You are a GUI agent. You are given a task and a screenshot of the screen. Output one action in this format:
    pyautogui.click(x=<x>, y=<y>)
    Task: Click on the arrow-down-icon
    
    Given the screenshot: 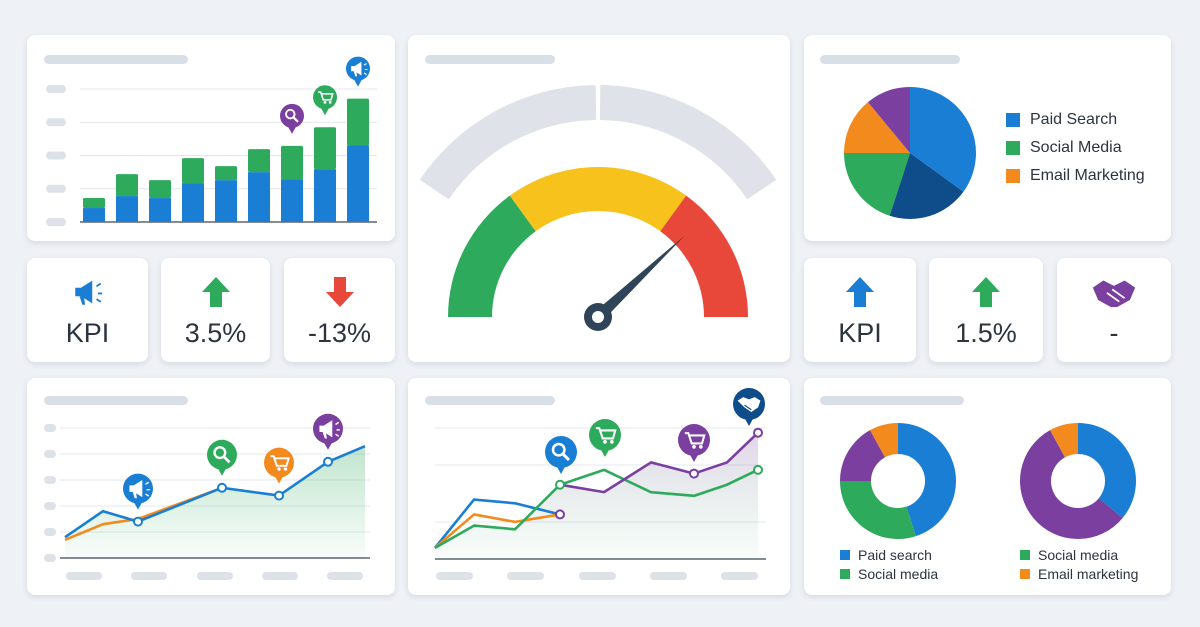 What is the action you would take?
    pyautogui.click(x=340, y=292)
    